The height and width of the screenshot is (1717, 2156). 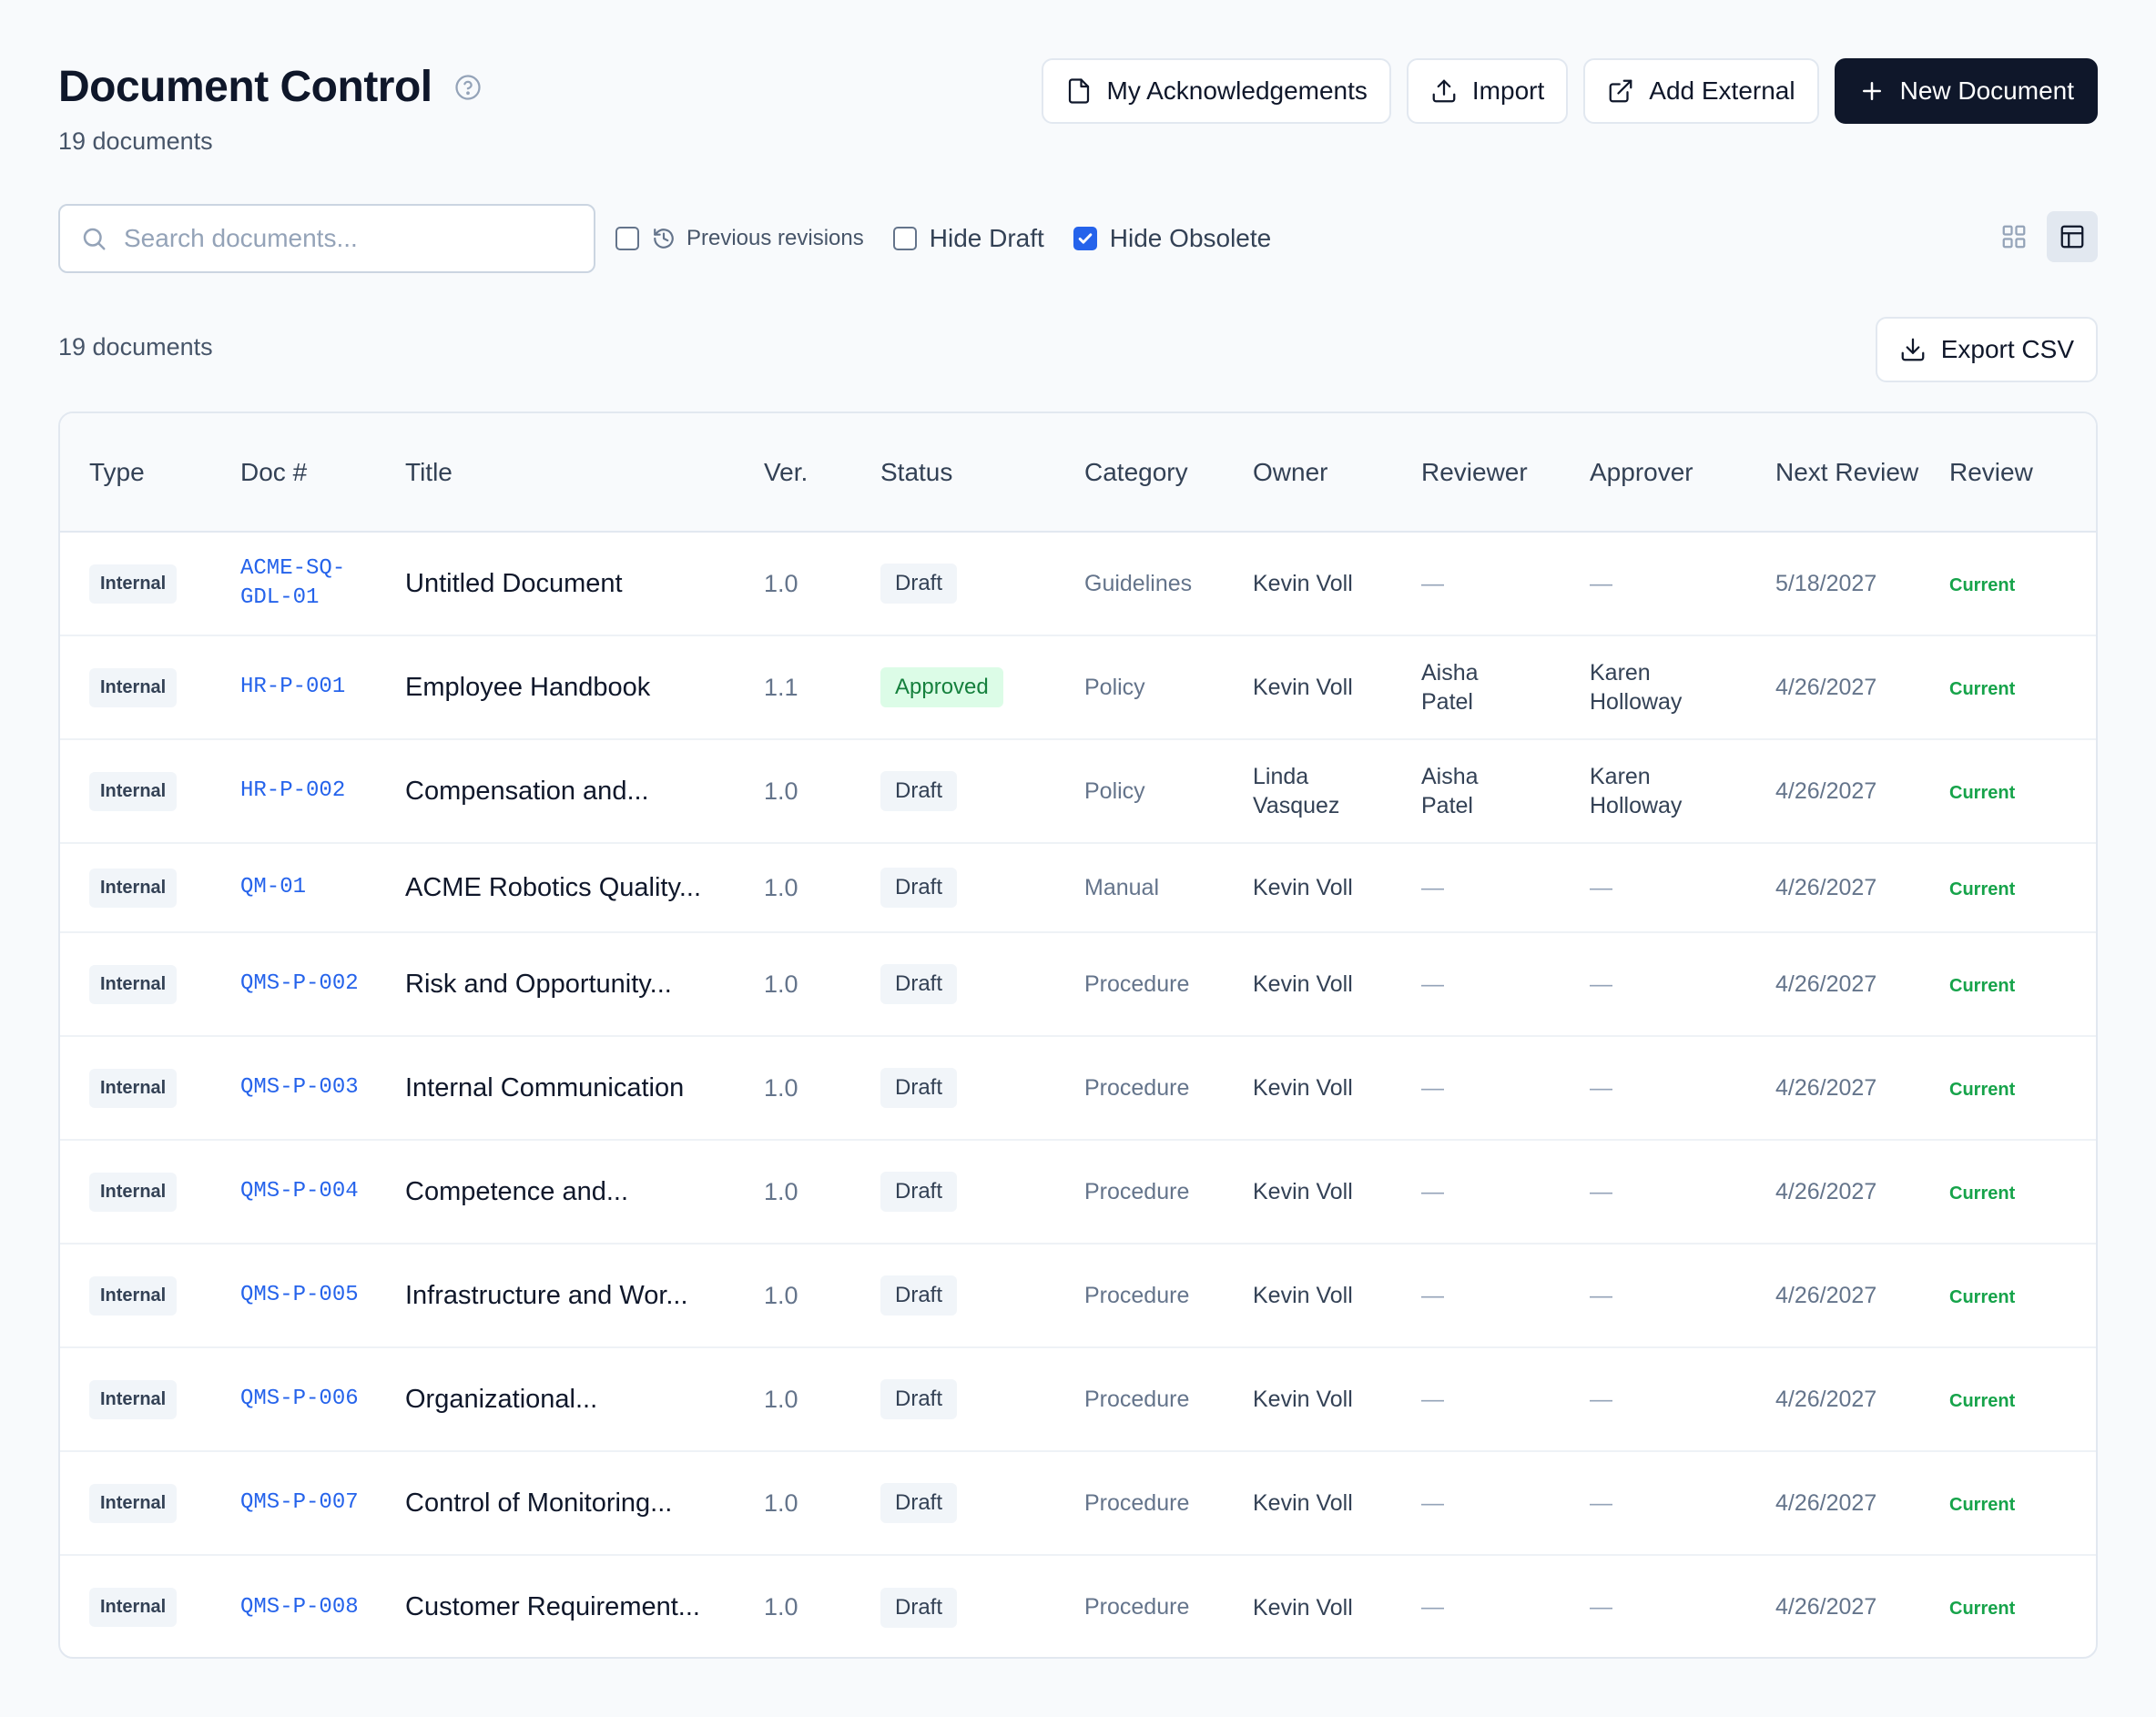 I want to click on column-header-version: Ver., so click(x=793, y=473).